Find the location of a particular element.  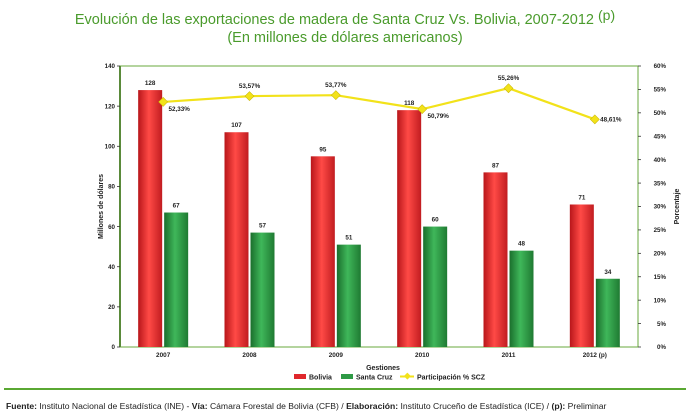

data-label-bolivia: 87 is located at coordinates (496, 165).